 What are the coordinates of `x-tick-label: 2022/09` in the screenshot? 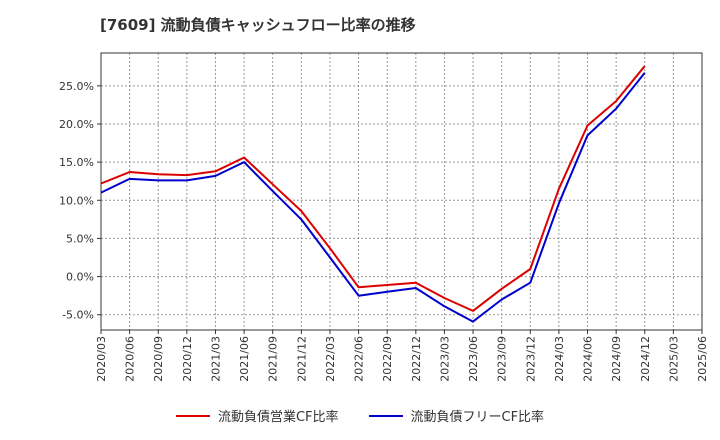 It's located at (387, 359).